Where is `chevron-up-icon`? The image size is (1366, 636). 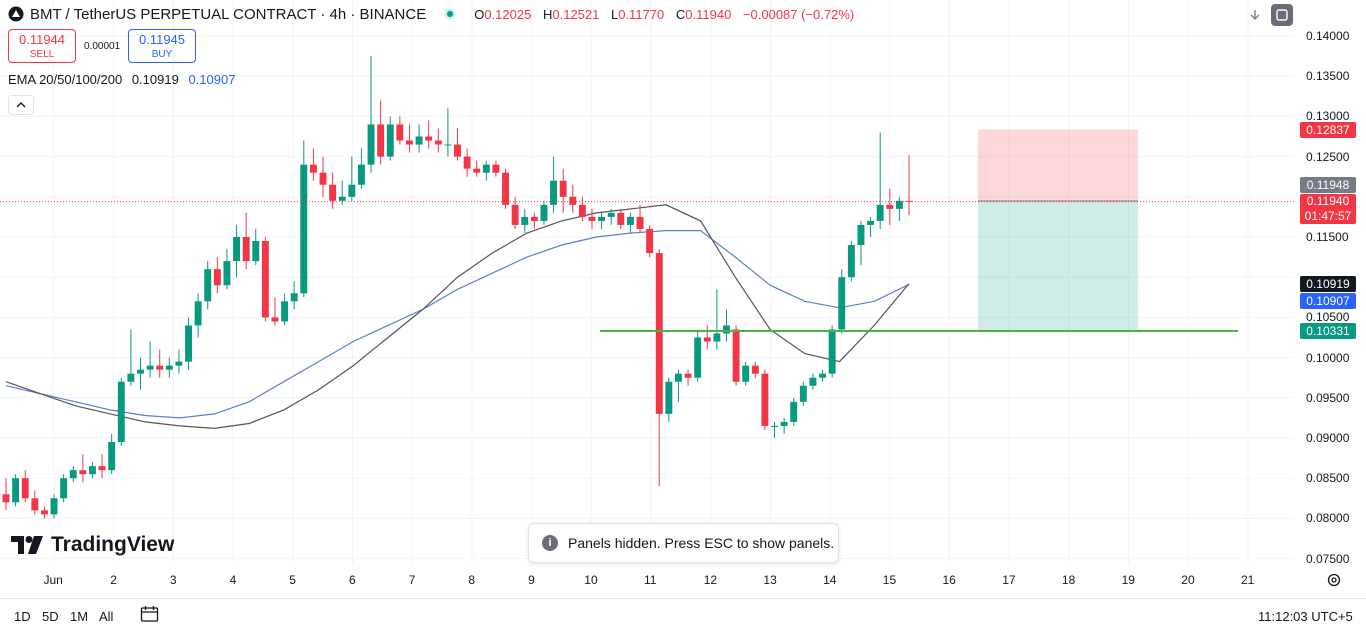
chevron-up-icon is located at coordinates (21, 105).